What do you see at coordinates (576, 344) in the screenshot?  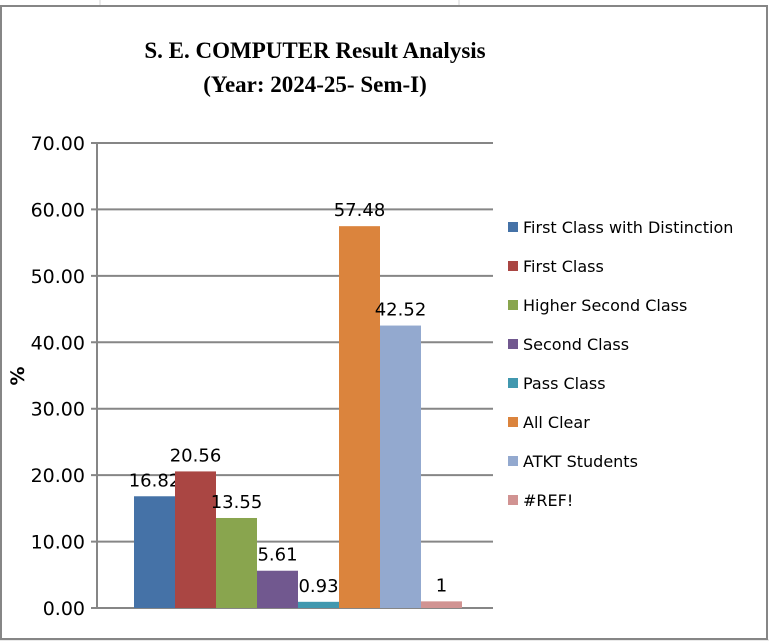 I see `legend-label: Second Class` at bounding box center [576, 344].